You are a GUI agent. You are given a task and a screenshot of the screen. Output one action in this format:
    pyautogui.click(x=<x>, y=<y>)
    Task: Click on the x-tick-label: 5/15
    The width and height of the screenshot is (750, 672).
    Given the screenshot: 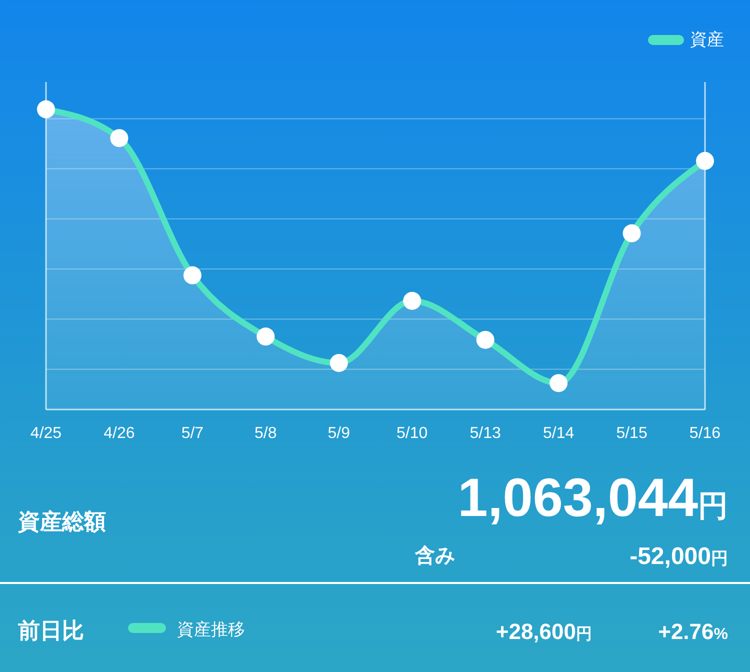 What is the action you would take?
    pyautogui.click(x=632, y=433)
    